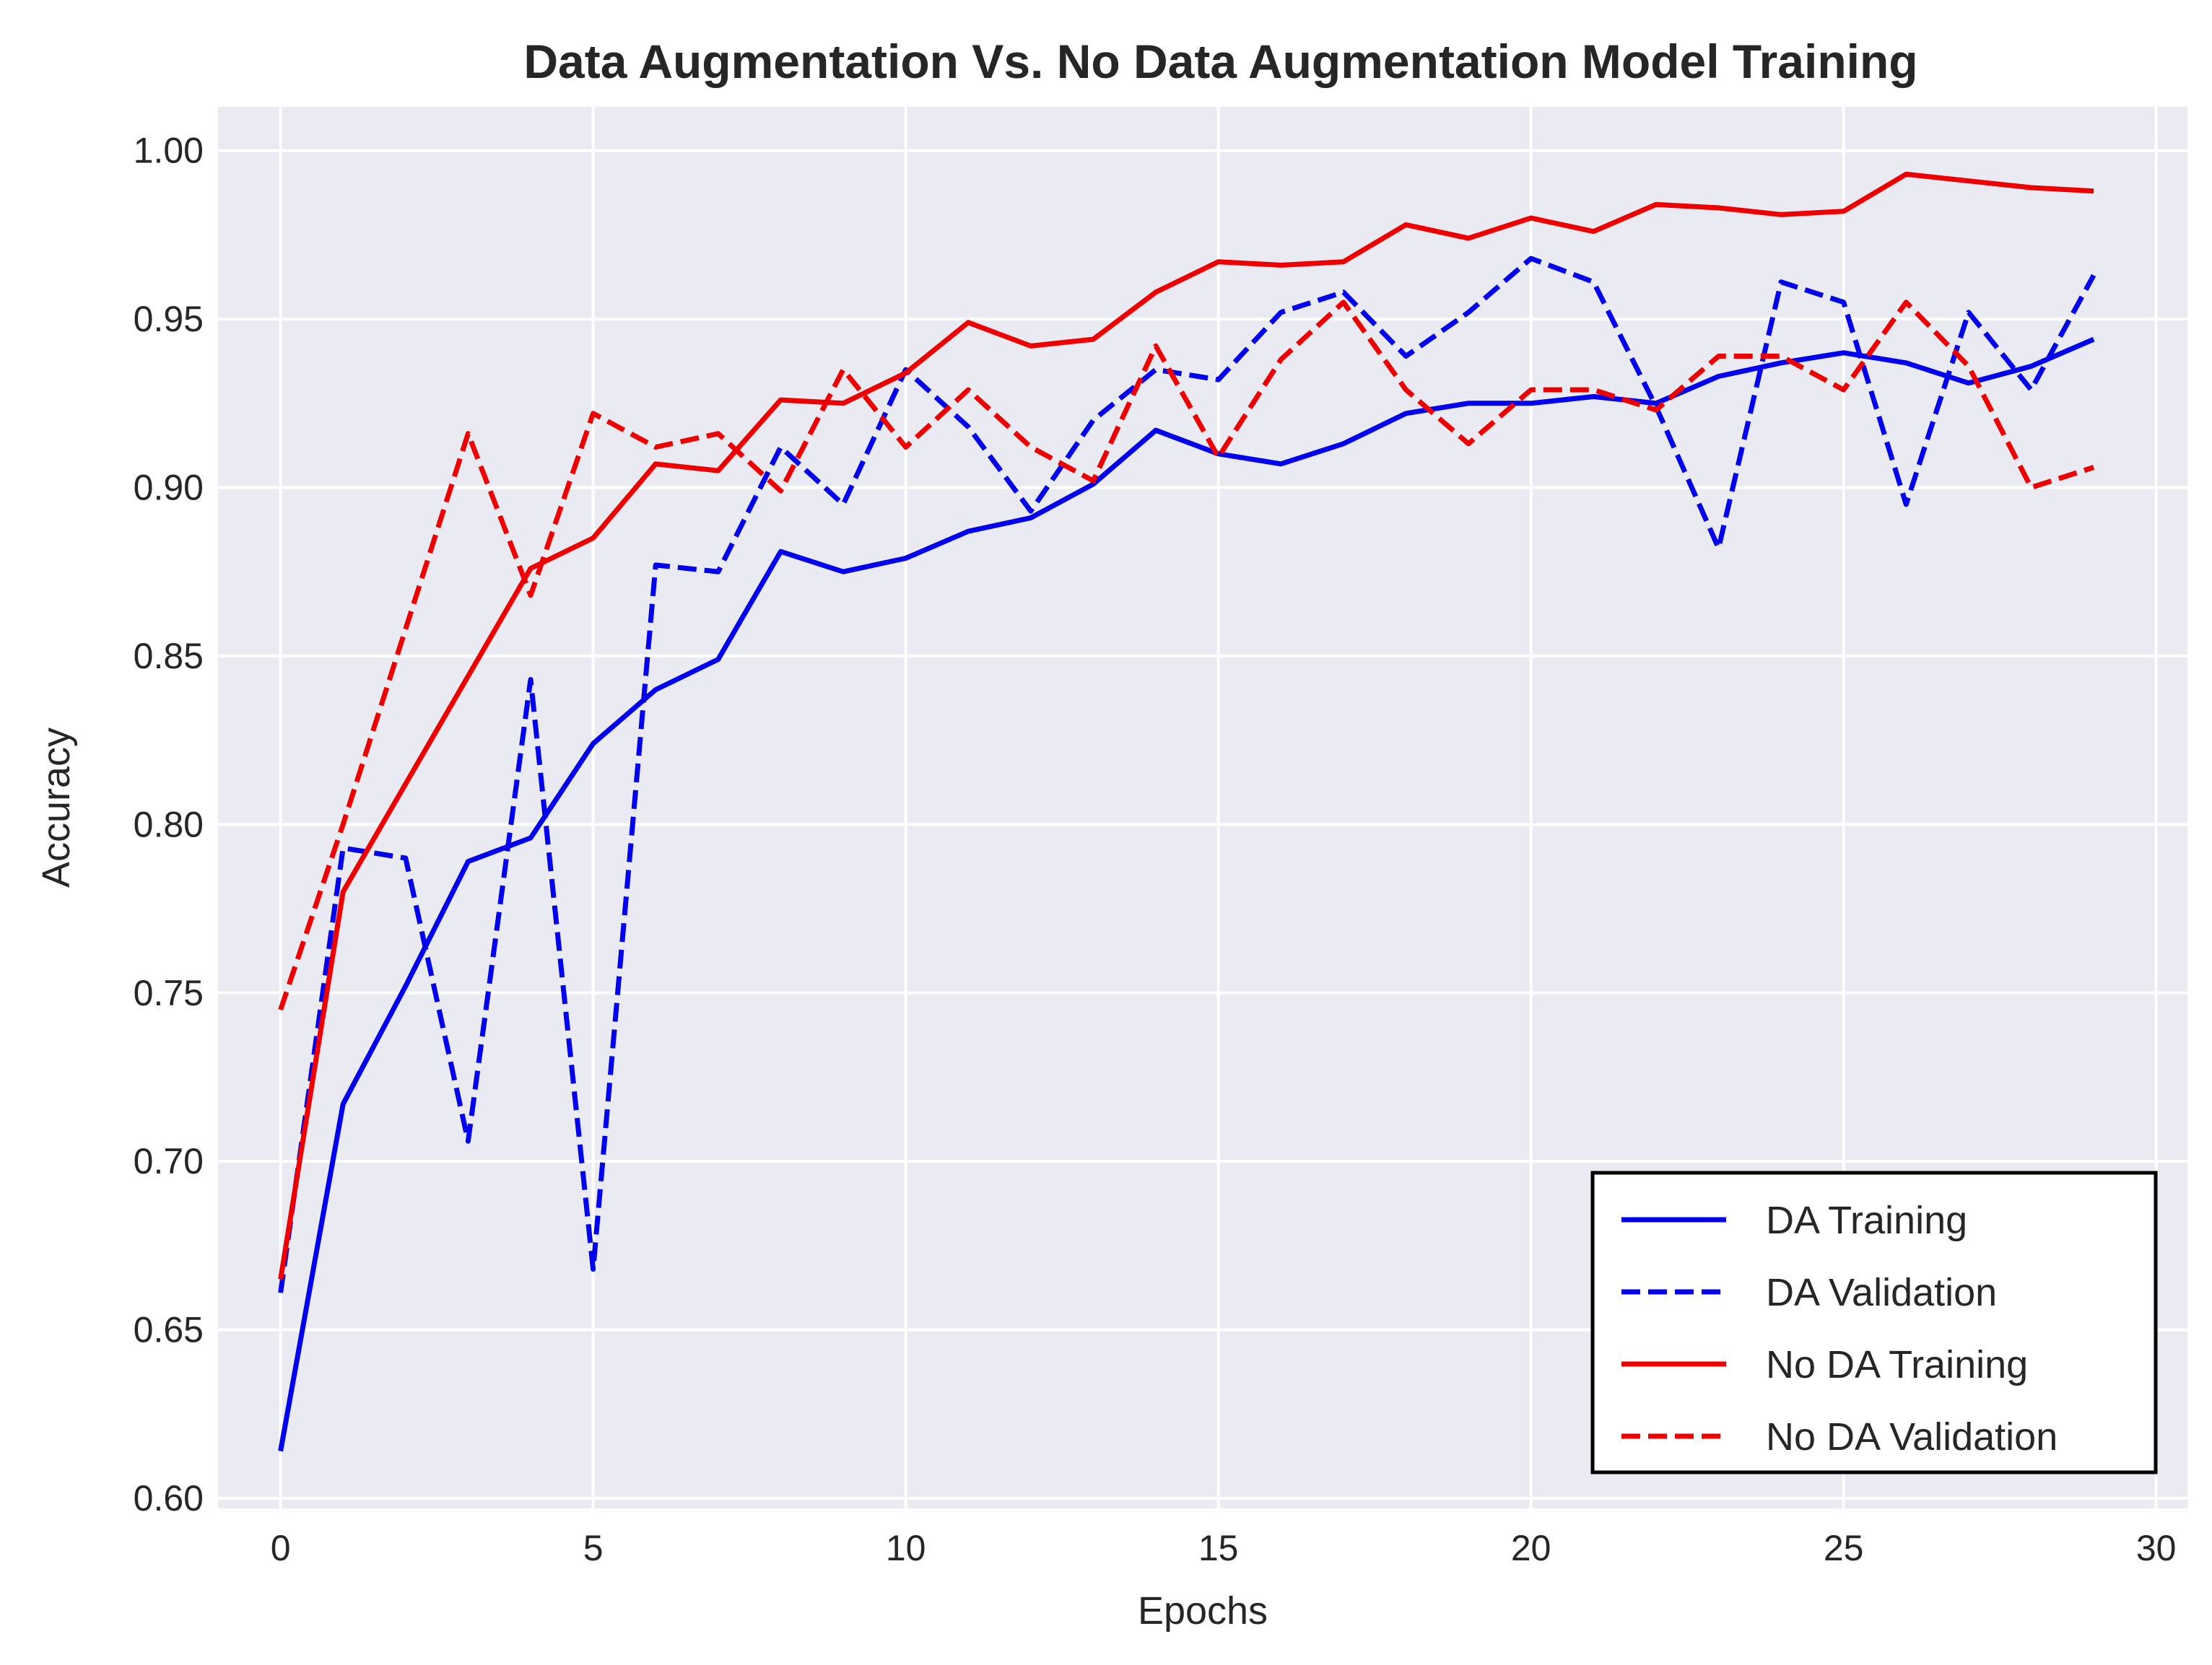  What do you see at coordinates (169, 319) in the screenshot?
I see `y-tick-label: 0.95` at bounding box center [169, 319].